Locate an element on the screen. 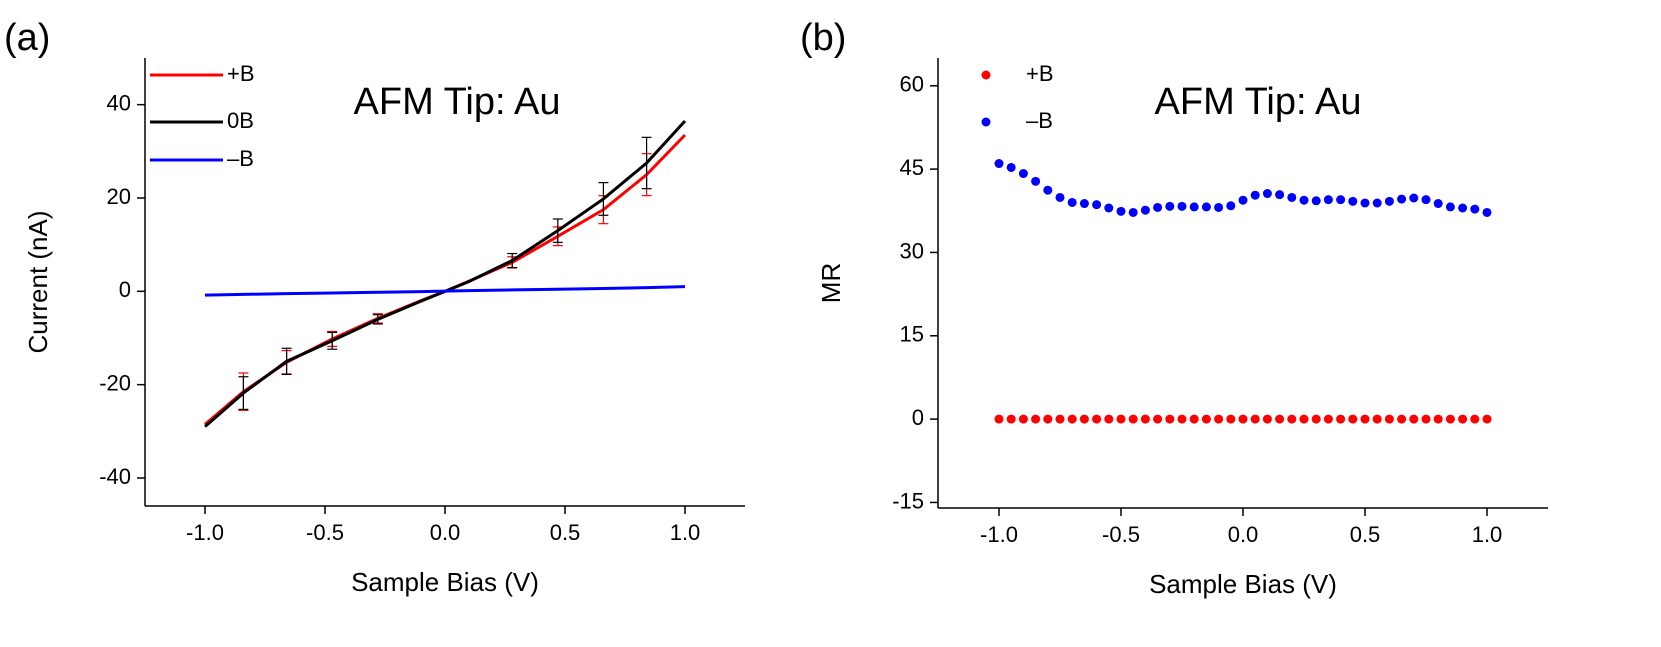 The width and height of the screenshot is (1661, 647). y-tick-label: 60 is located at coordinates (912, 84).